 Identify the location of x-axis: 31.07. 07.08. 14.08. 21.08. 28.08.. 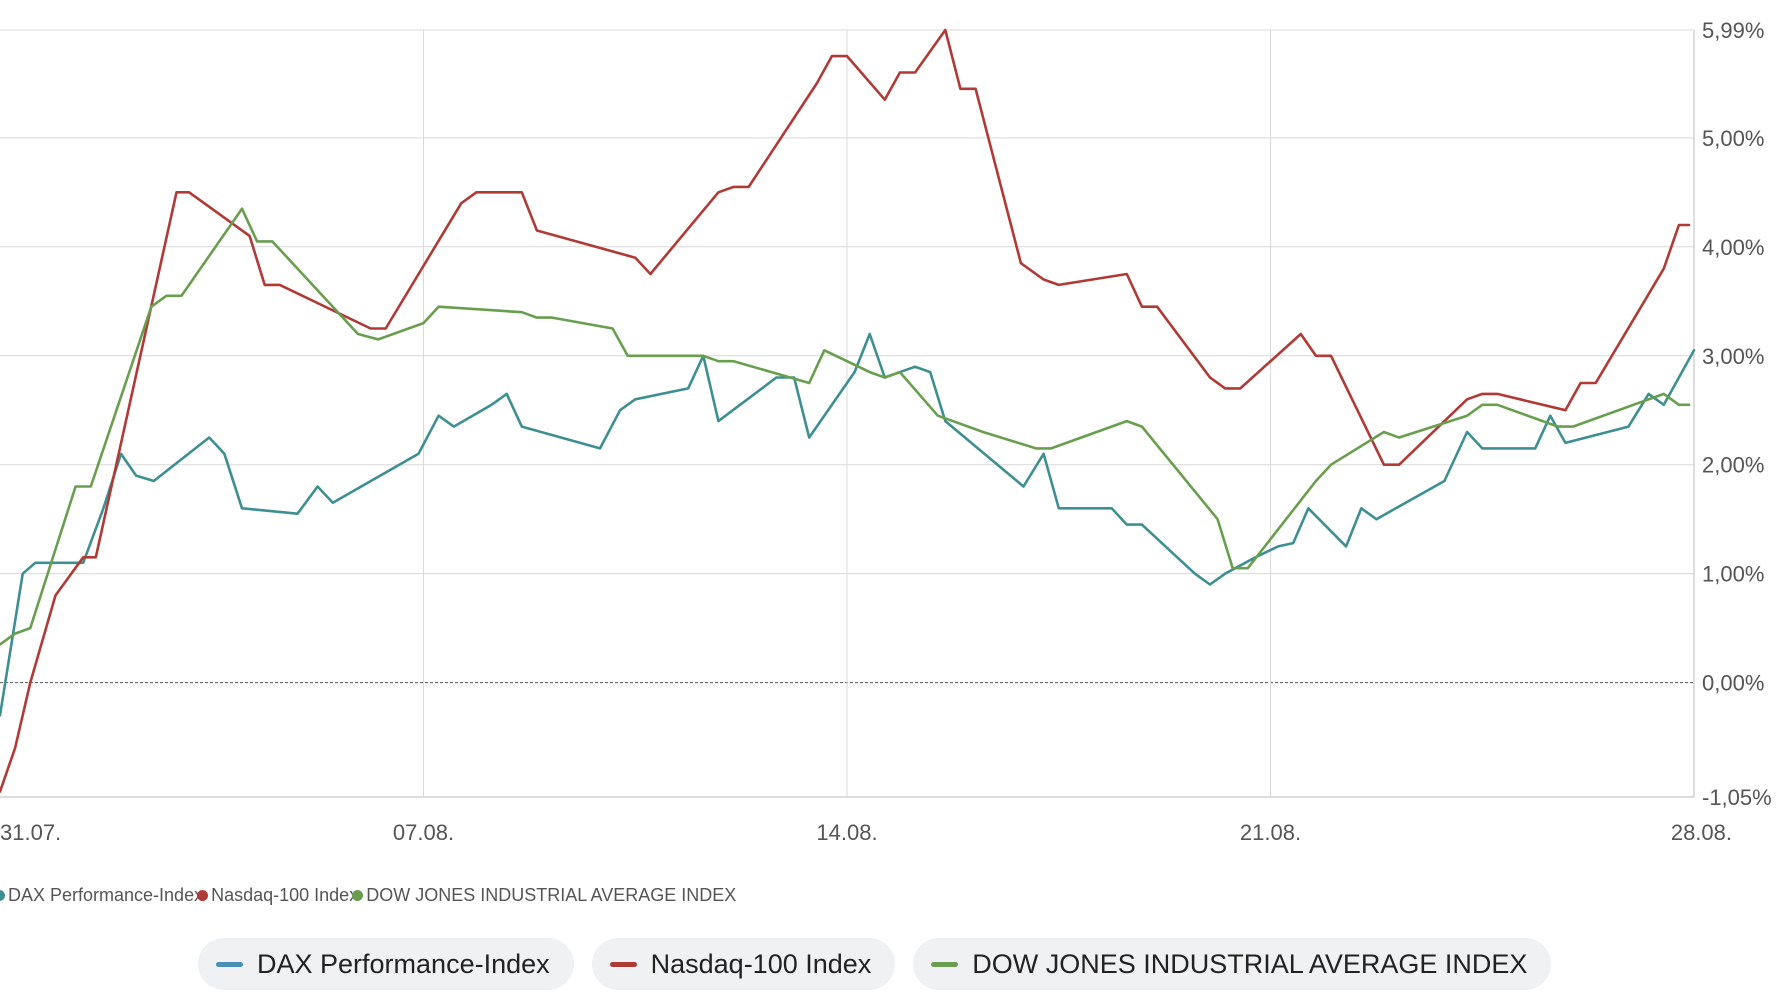
(866, 832).